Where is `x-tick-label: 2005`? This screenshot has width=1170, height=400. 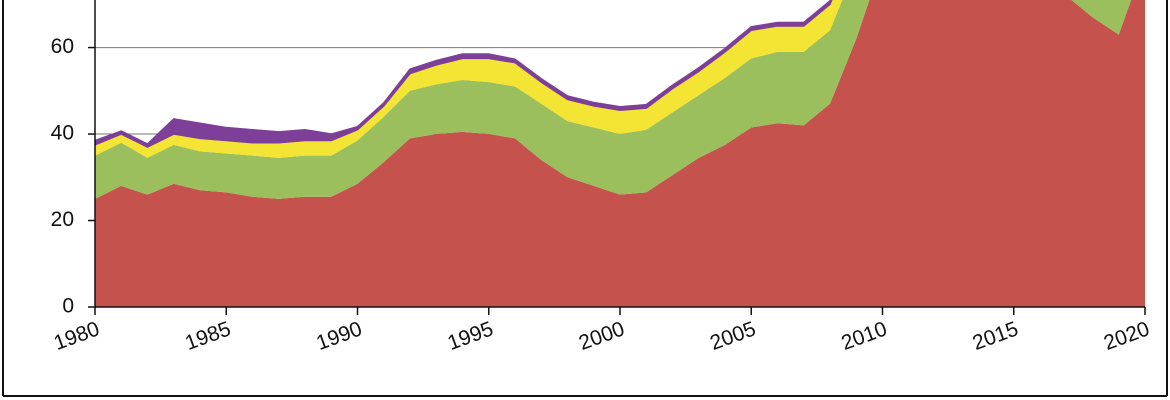 x-tick-label: 2005 is located at coordinates (733, 336).